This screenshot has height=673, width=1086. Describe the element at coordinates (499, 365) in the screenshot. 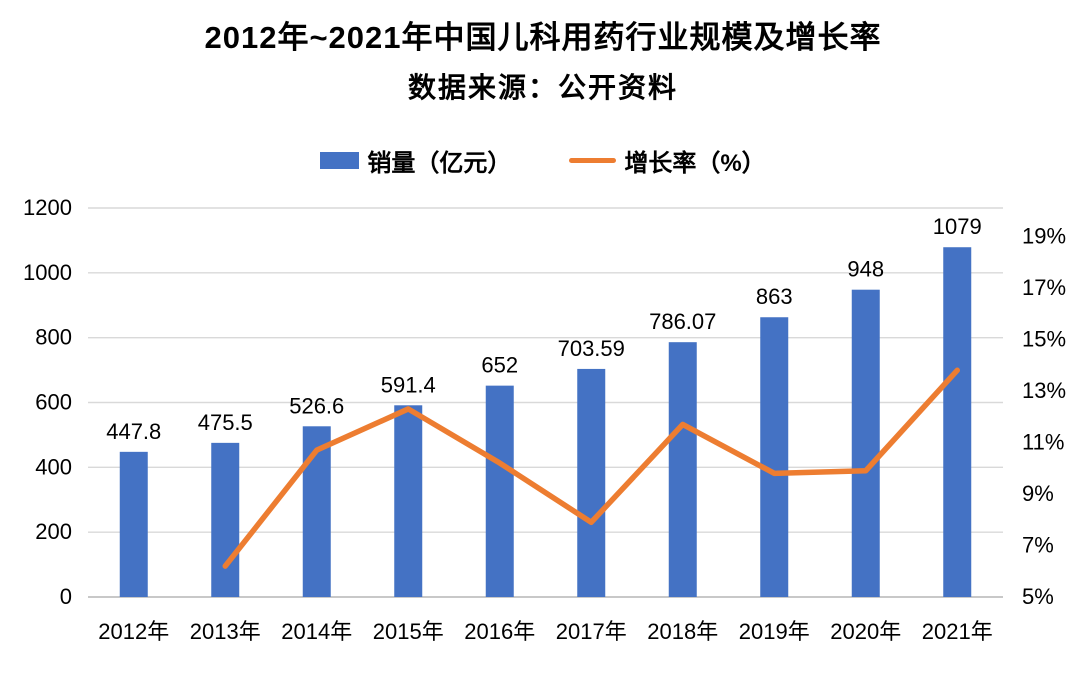

I see `bar-value-label: 652` at that location.